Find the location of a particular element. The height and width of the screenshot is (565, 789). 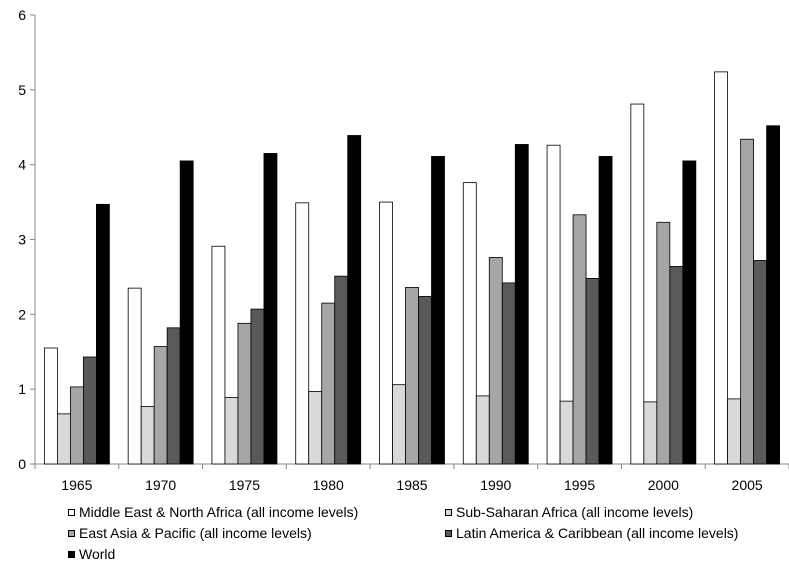

x-tick-label: 1995 is located at coordinates (579, 485).